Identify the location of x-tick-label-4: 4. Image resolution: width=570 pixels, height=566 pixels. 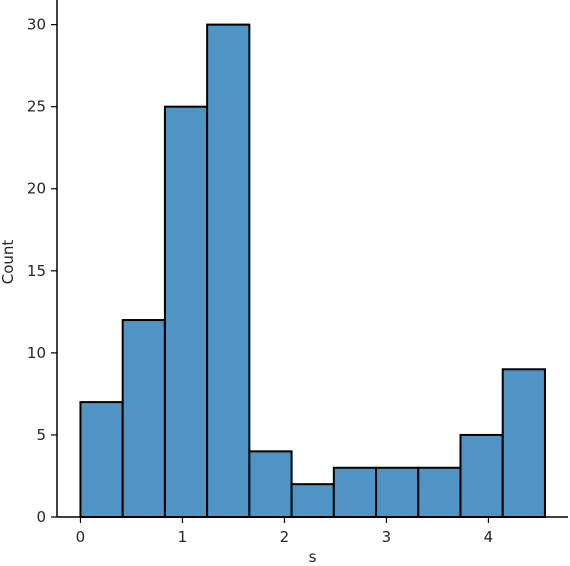
(489, 537).